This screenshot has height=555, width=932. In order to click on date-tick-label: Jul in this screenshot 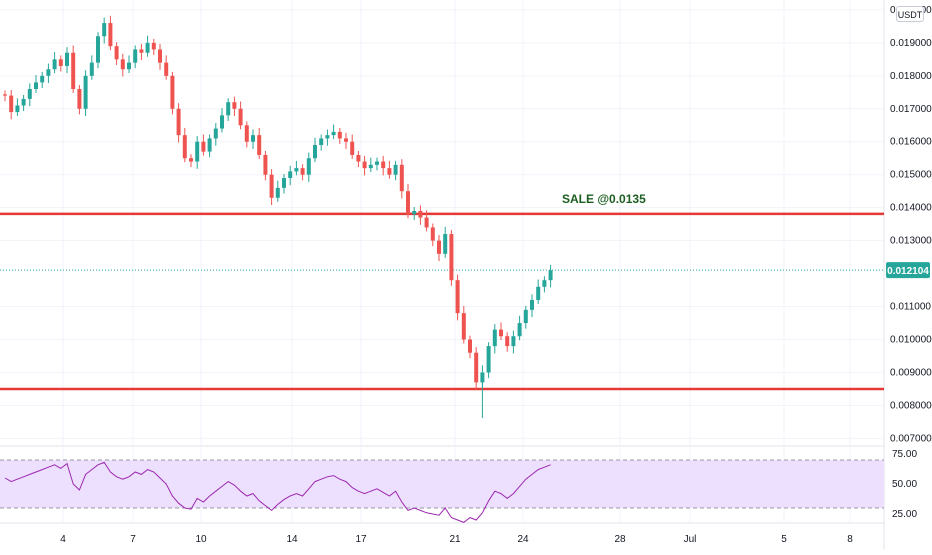, I will do `click(690, 539)`.